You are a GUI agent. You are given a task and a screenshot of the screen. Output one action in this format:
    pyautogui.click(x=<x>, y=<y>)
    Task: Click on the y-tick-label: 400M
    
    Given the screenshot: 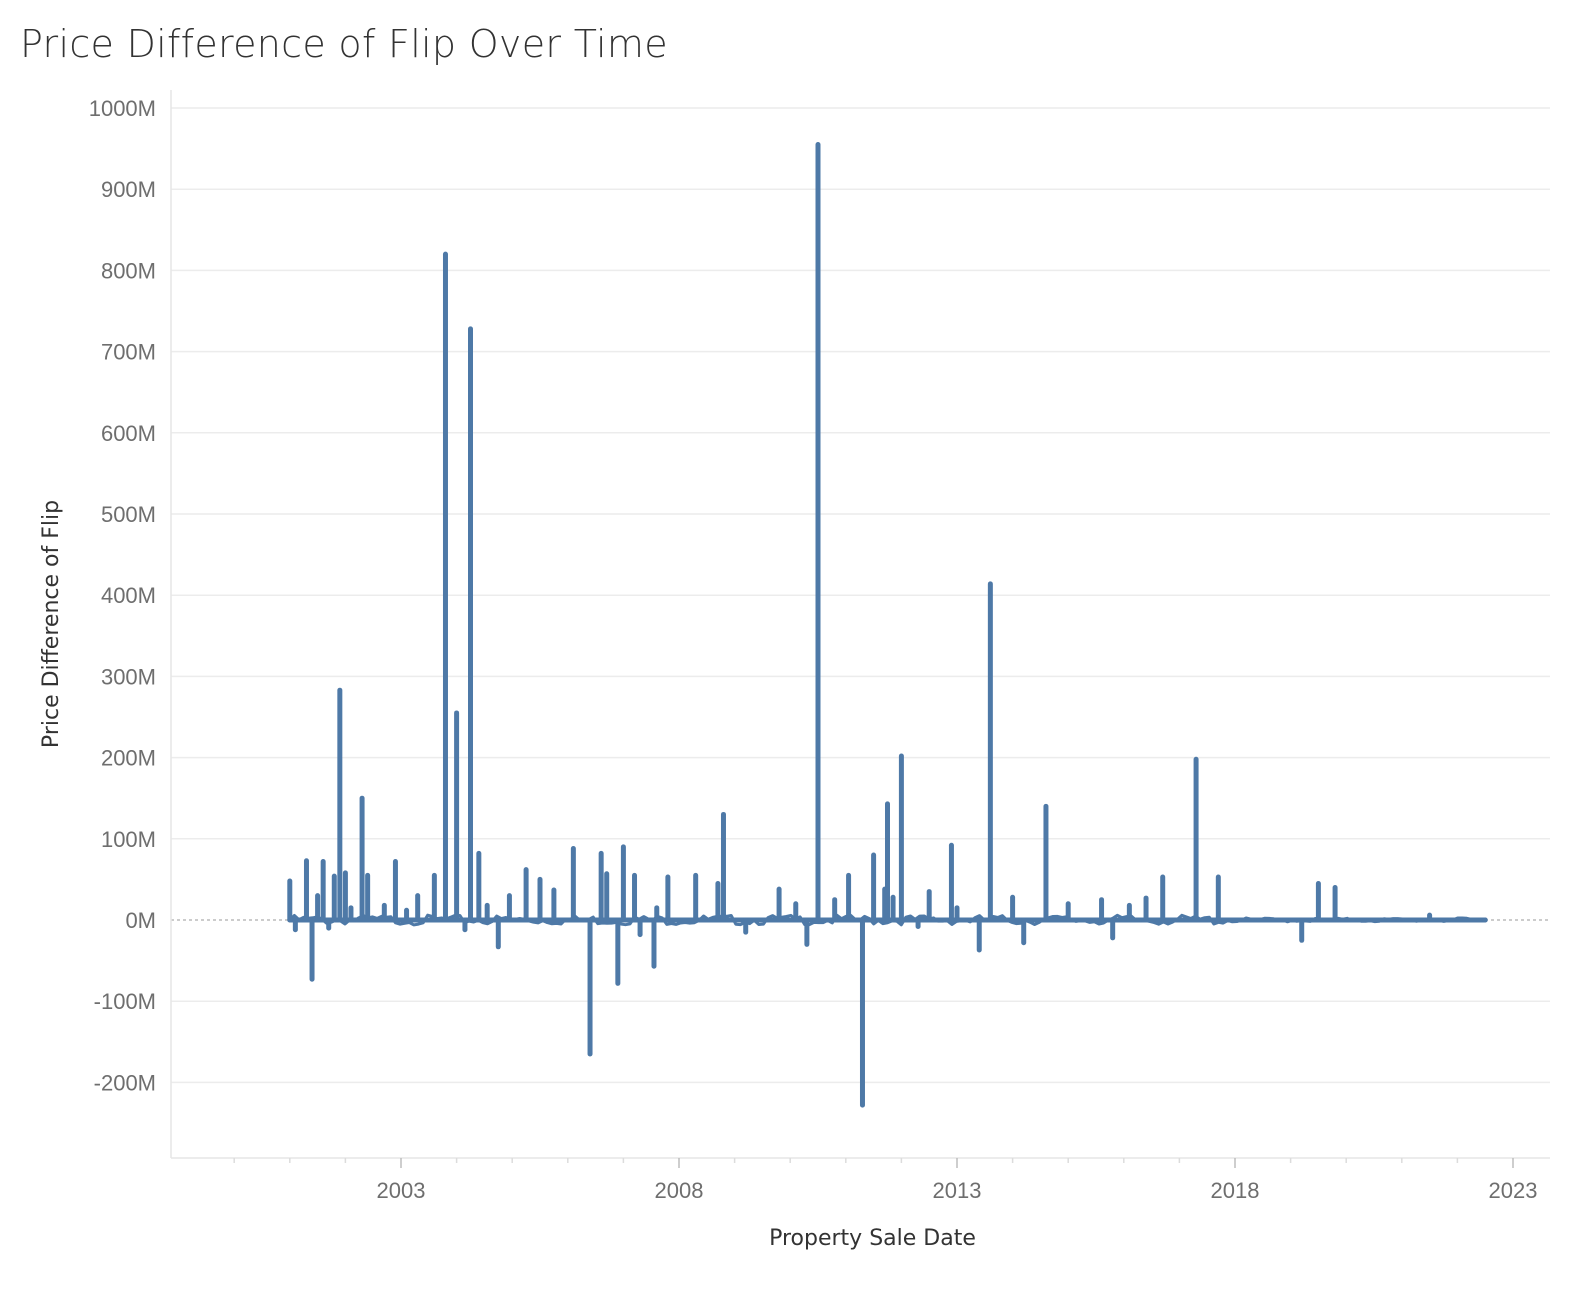 What is the action you would take?
    pyautogui.click(x=128, y=595)
    